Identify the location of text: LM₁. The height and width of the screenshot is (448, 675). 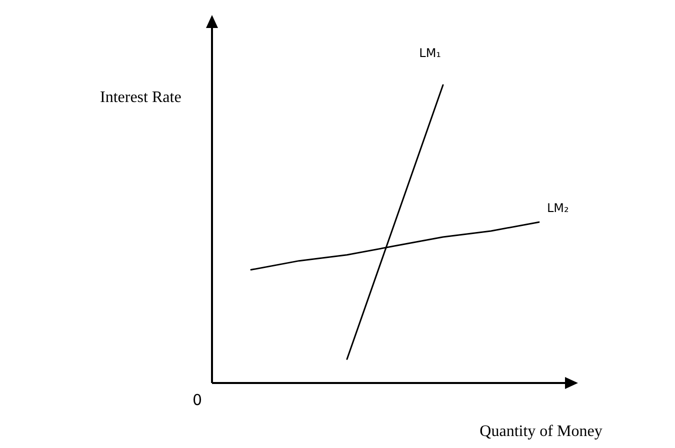
(430, 53).